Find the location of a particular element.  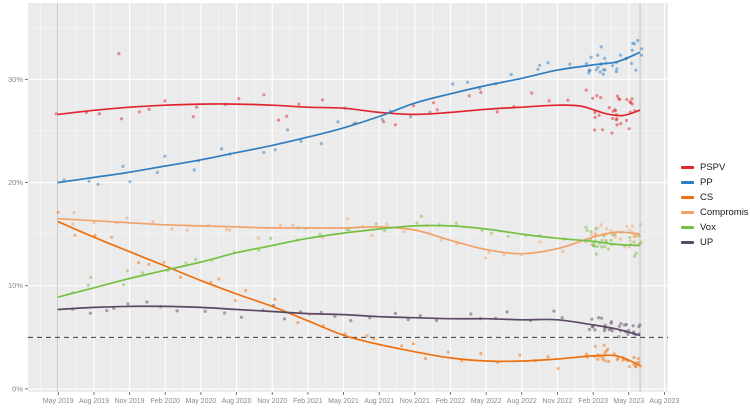

y-axis-labels: 0% 10% 20% 30% is located at coordinates (15, 234).